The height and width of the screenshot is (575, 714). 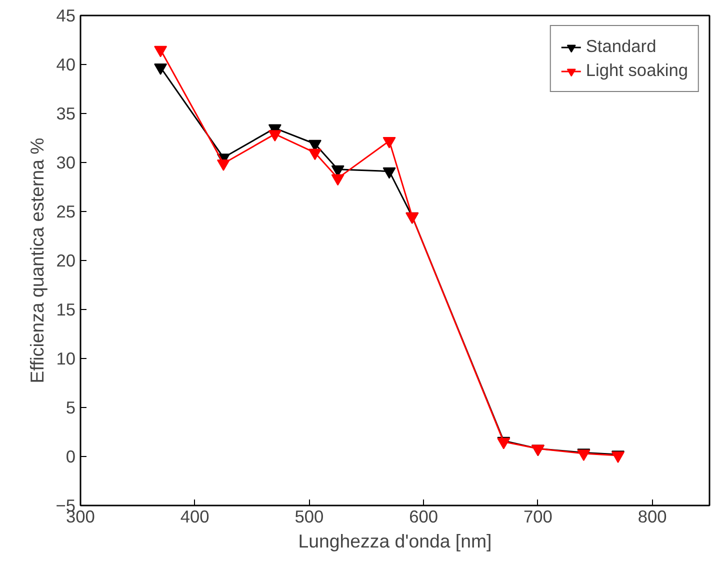 What do you see at coordinates (37, 261) in the screenshot?
I see `y-axis-title: Efficienza quantica esterna %` at bounding box center [37, 261].